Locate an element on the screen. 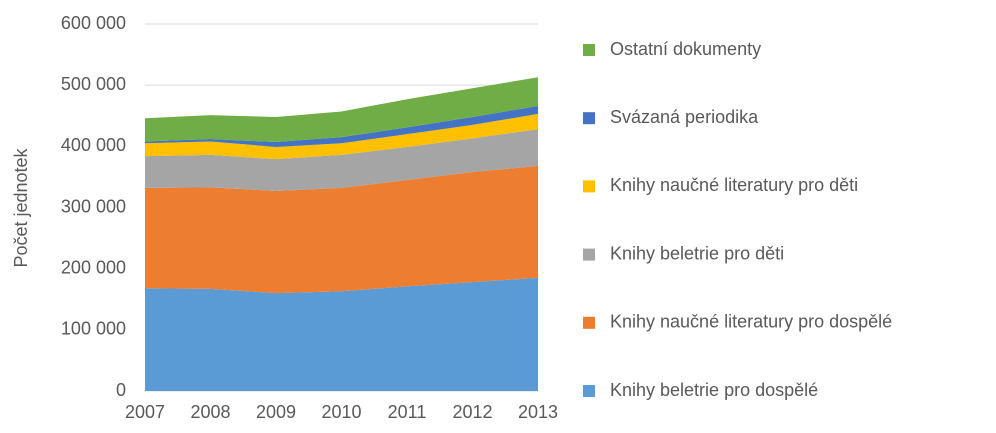  legend-label: Knihy beletrie pro dospělé is located at coordinates (714, 390).